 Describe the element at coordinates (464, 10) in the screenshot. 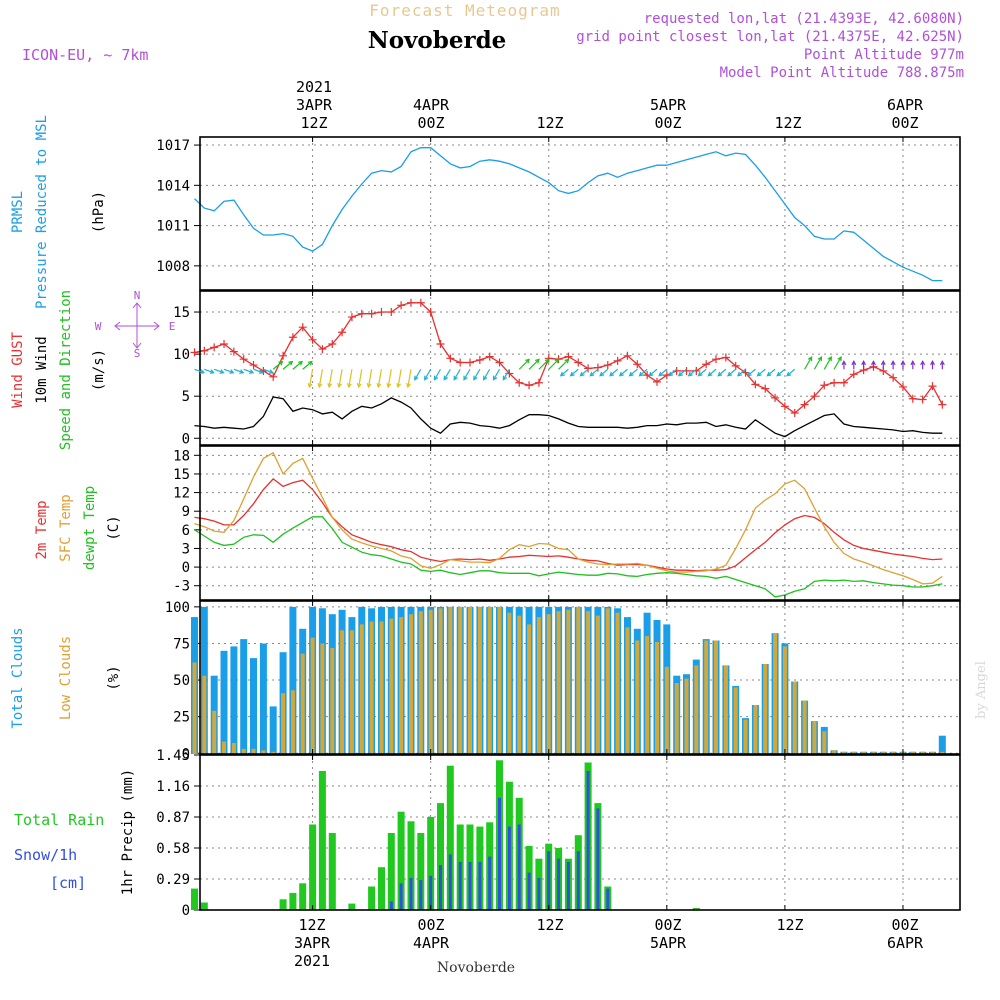

I see `chart-subtitle: Forecast Meteogram` at that location.